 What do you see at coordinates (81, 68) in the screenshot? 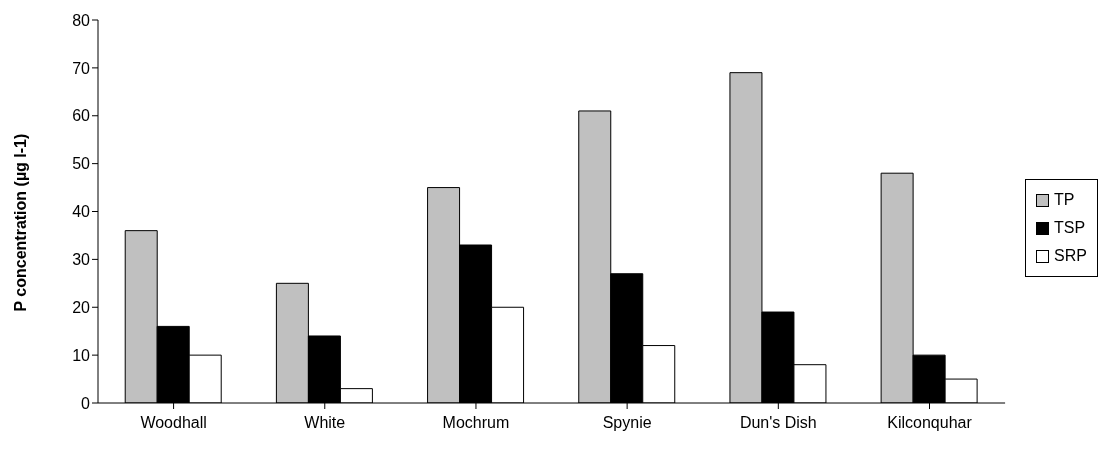
I see `y-tick-label: 70` at bounding box center [81, 68].